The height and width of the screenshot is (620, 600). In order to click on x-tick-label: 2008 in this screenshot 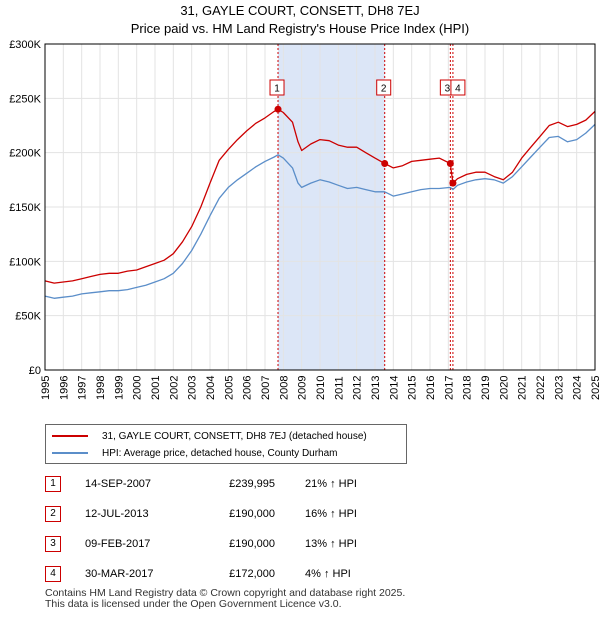, I will do `click(284, 388)`.